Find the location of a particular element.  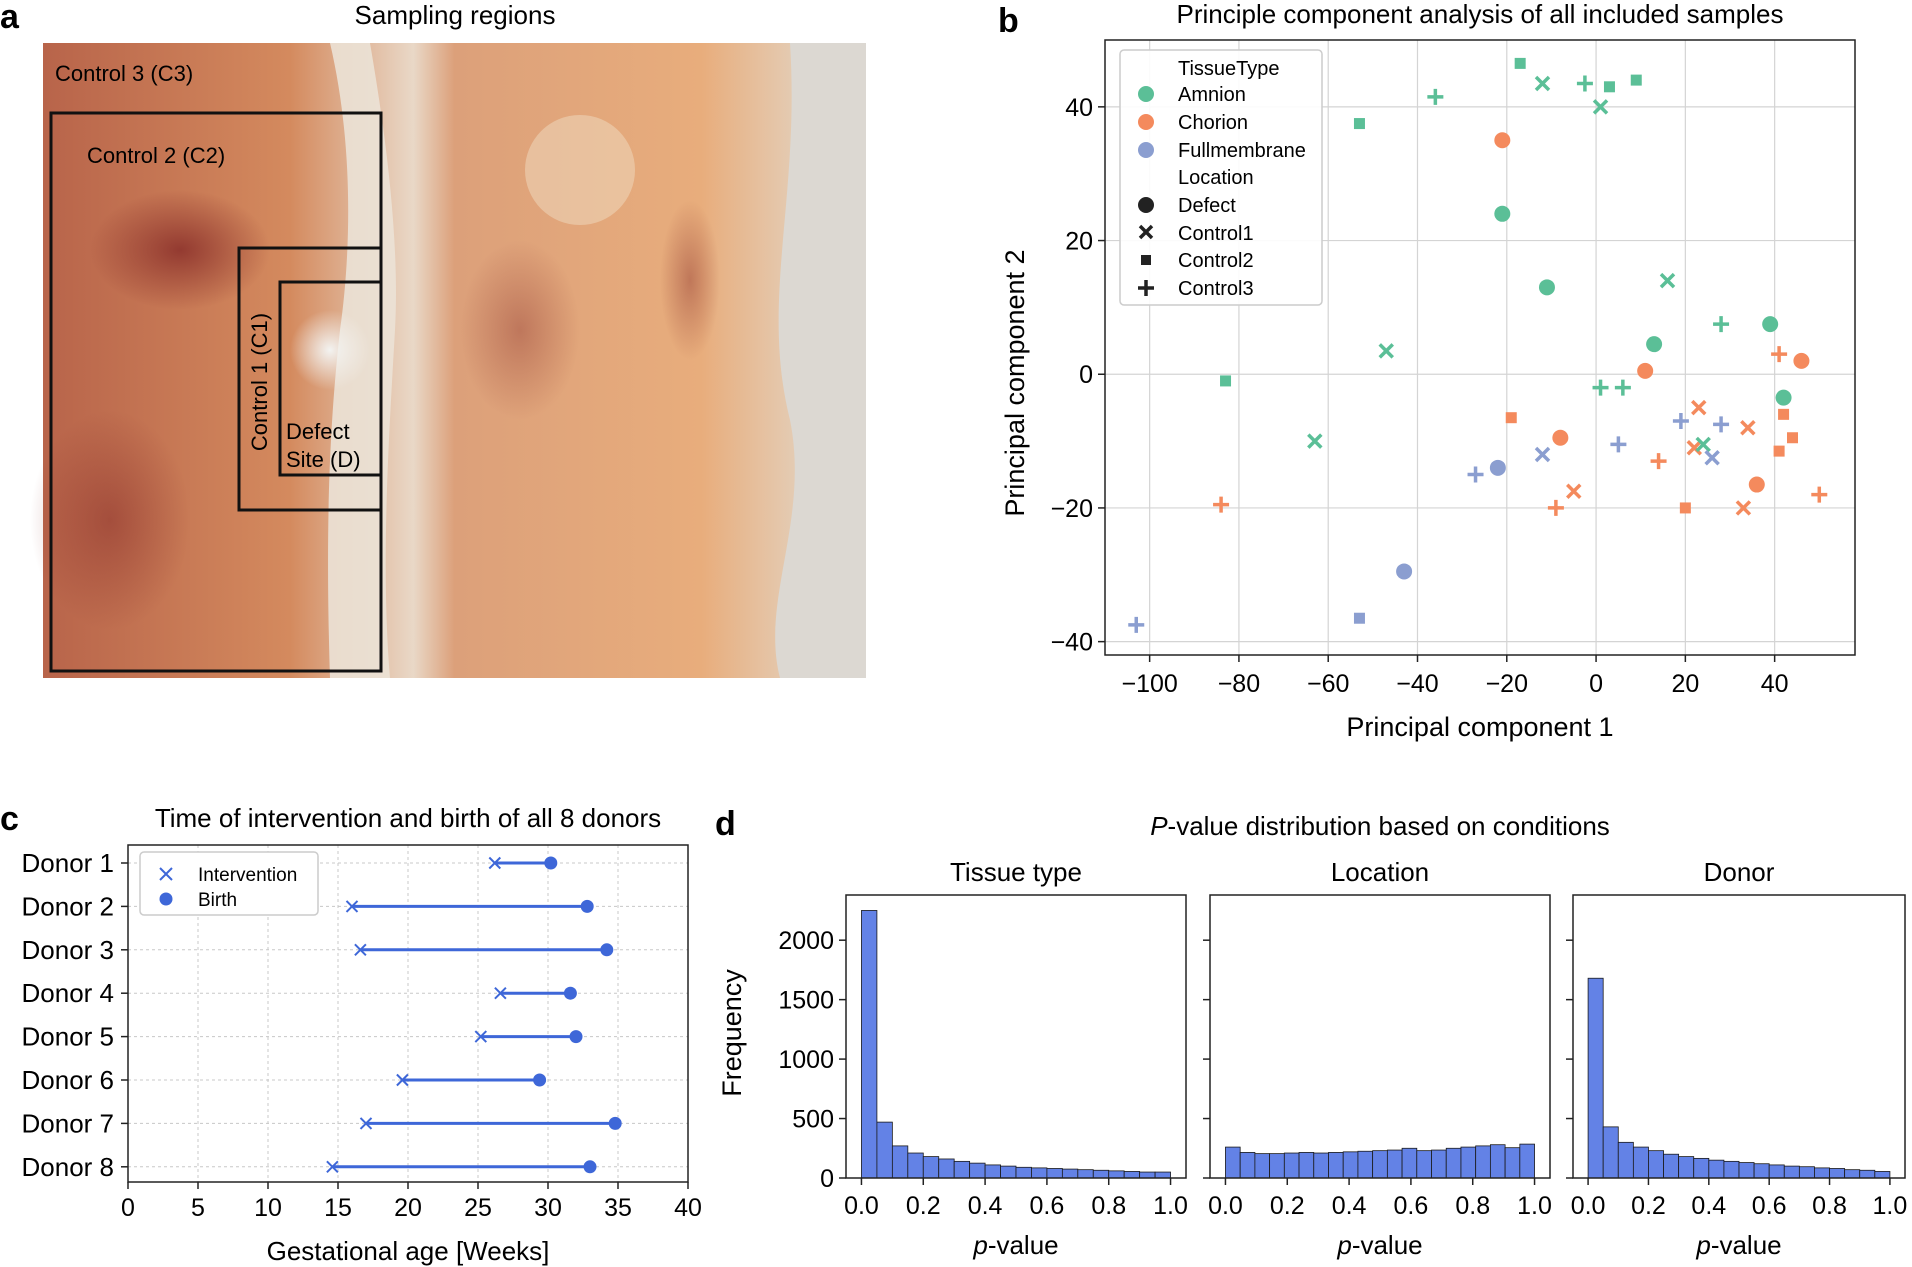

hist-xtick-label-1-5: 1.0 is located at coordinates (1534, 1206).